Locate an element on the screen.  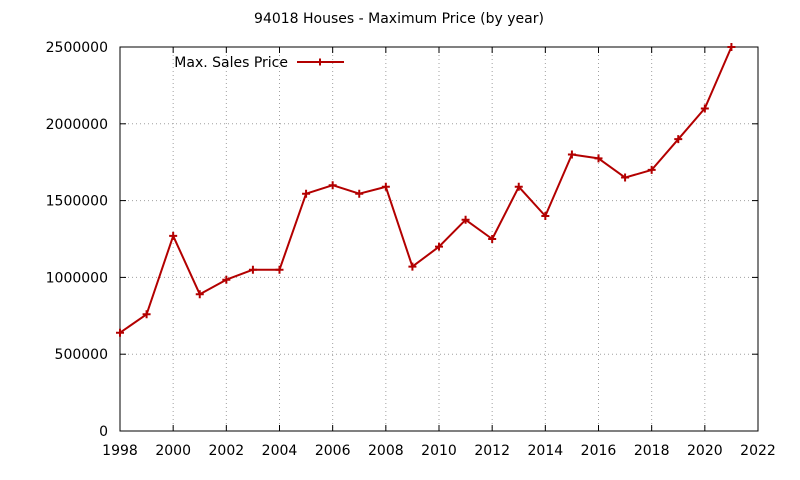
x-tick-label: 2008 is located at coordinates (386, 451).